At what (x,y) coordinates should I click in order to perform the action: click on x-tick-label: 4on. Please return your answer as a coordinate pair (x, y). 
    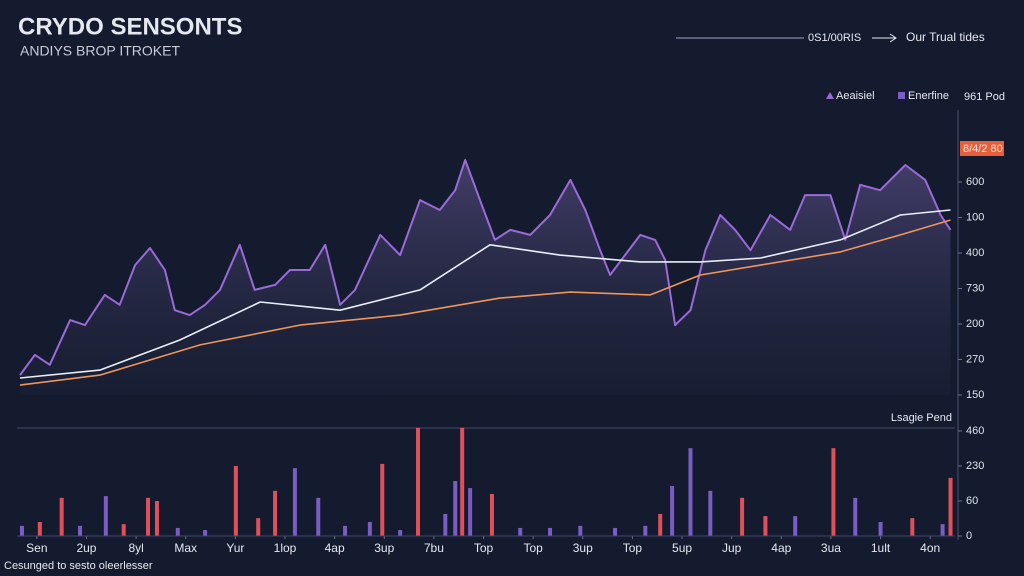
    Looking at the image, I should click on (930, 548).